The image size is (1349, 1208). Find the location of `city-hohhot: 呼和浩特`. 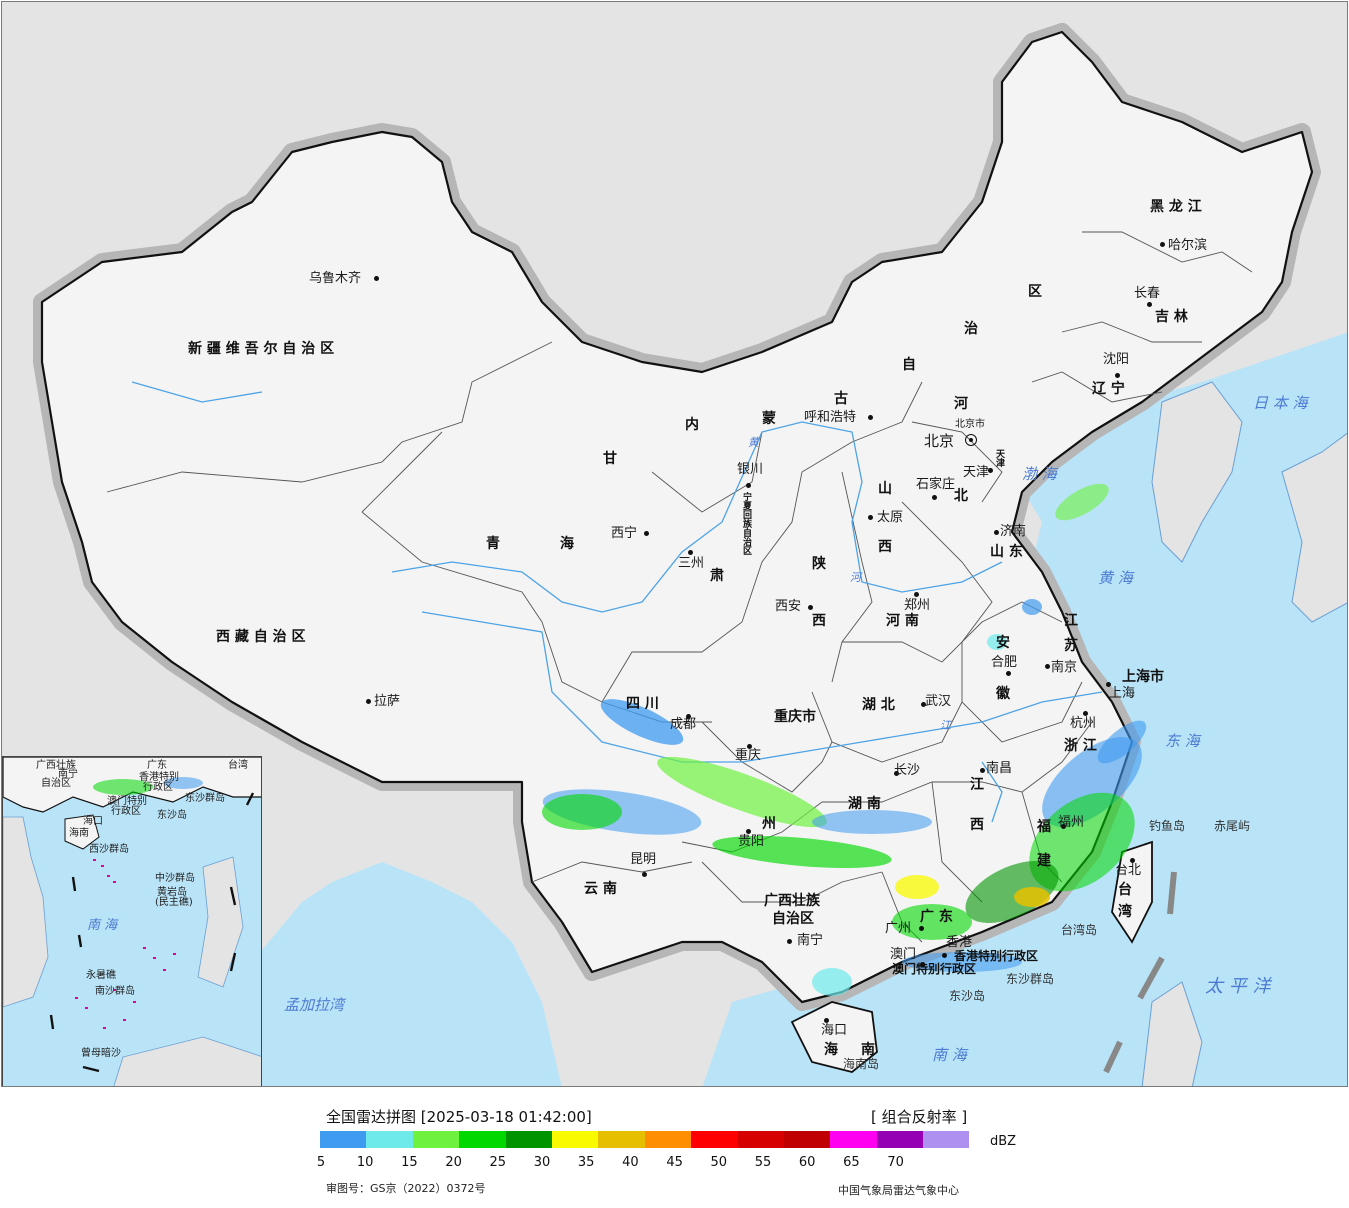

city-hohhot: 呼和浩特 is located at coordinates (830, 417).